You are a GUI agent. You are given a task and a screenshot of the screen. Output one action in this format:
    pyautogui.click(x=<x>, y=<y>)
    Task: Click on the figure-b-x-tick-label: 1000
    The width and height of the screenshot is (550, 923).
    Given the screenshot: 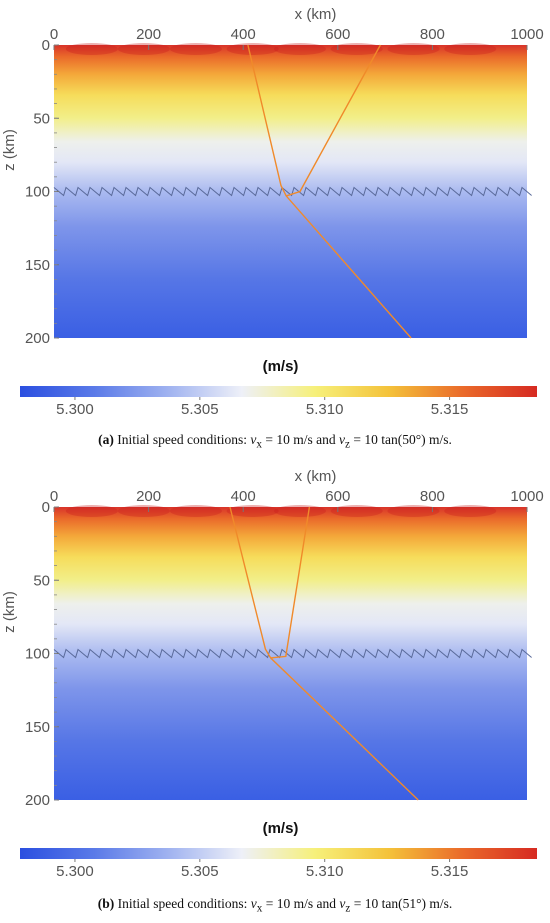 What is the action you would take?
    pyautogui.click(x=526, y=496)
    